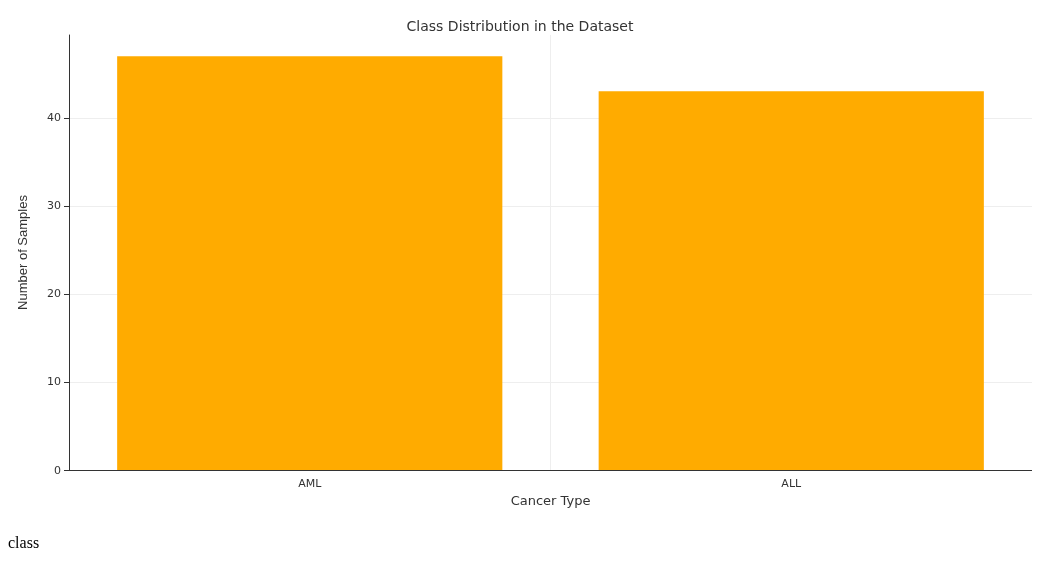  I want to click on y-tick-label: 30, so click(54, 206).